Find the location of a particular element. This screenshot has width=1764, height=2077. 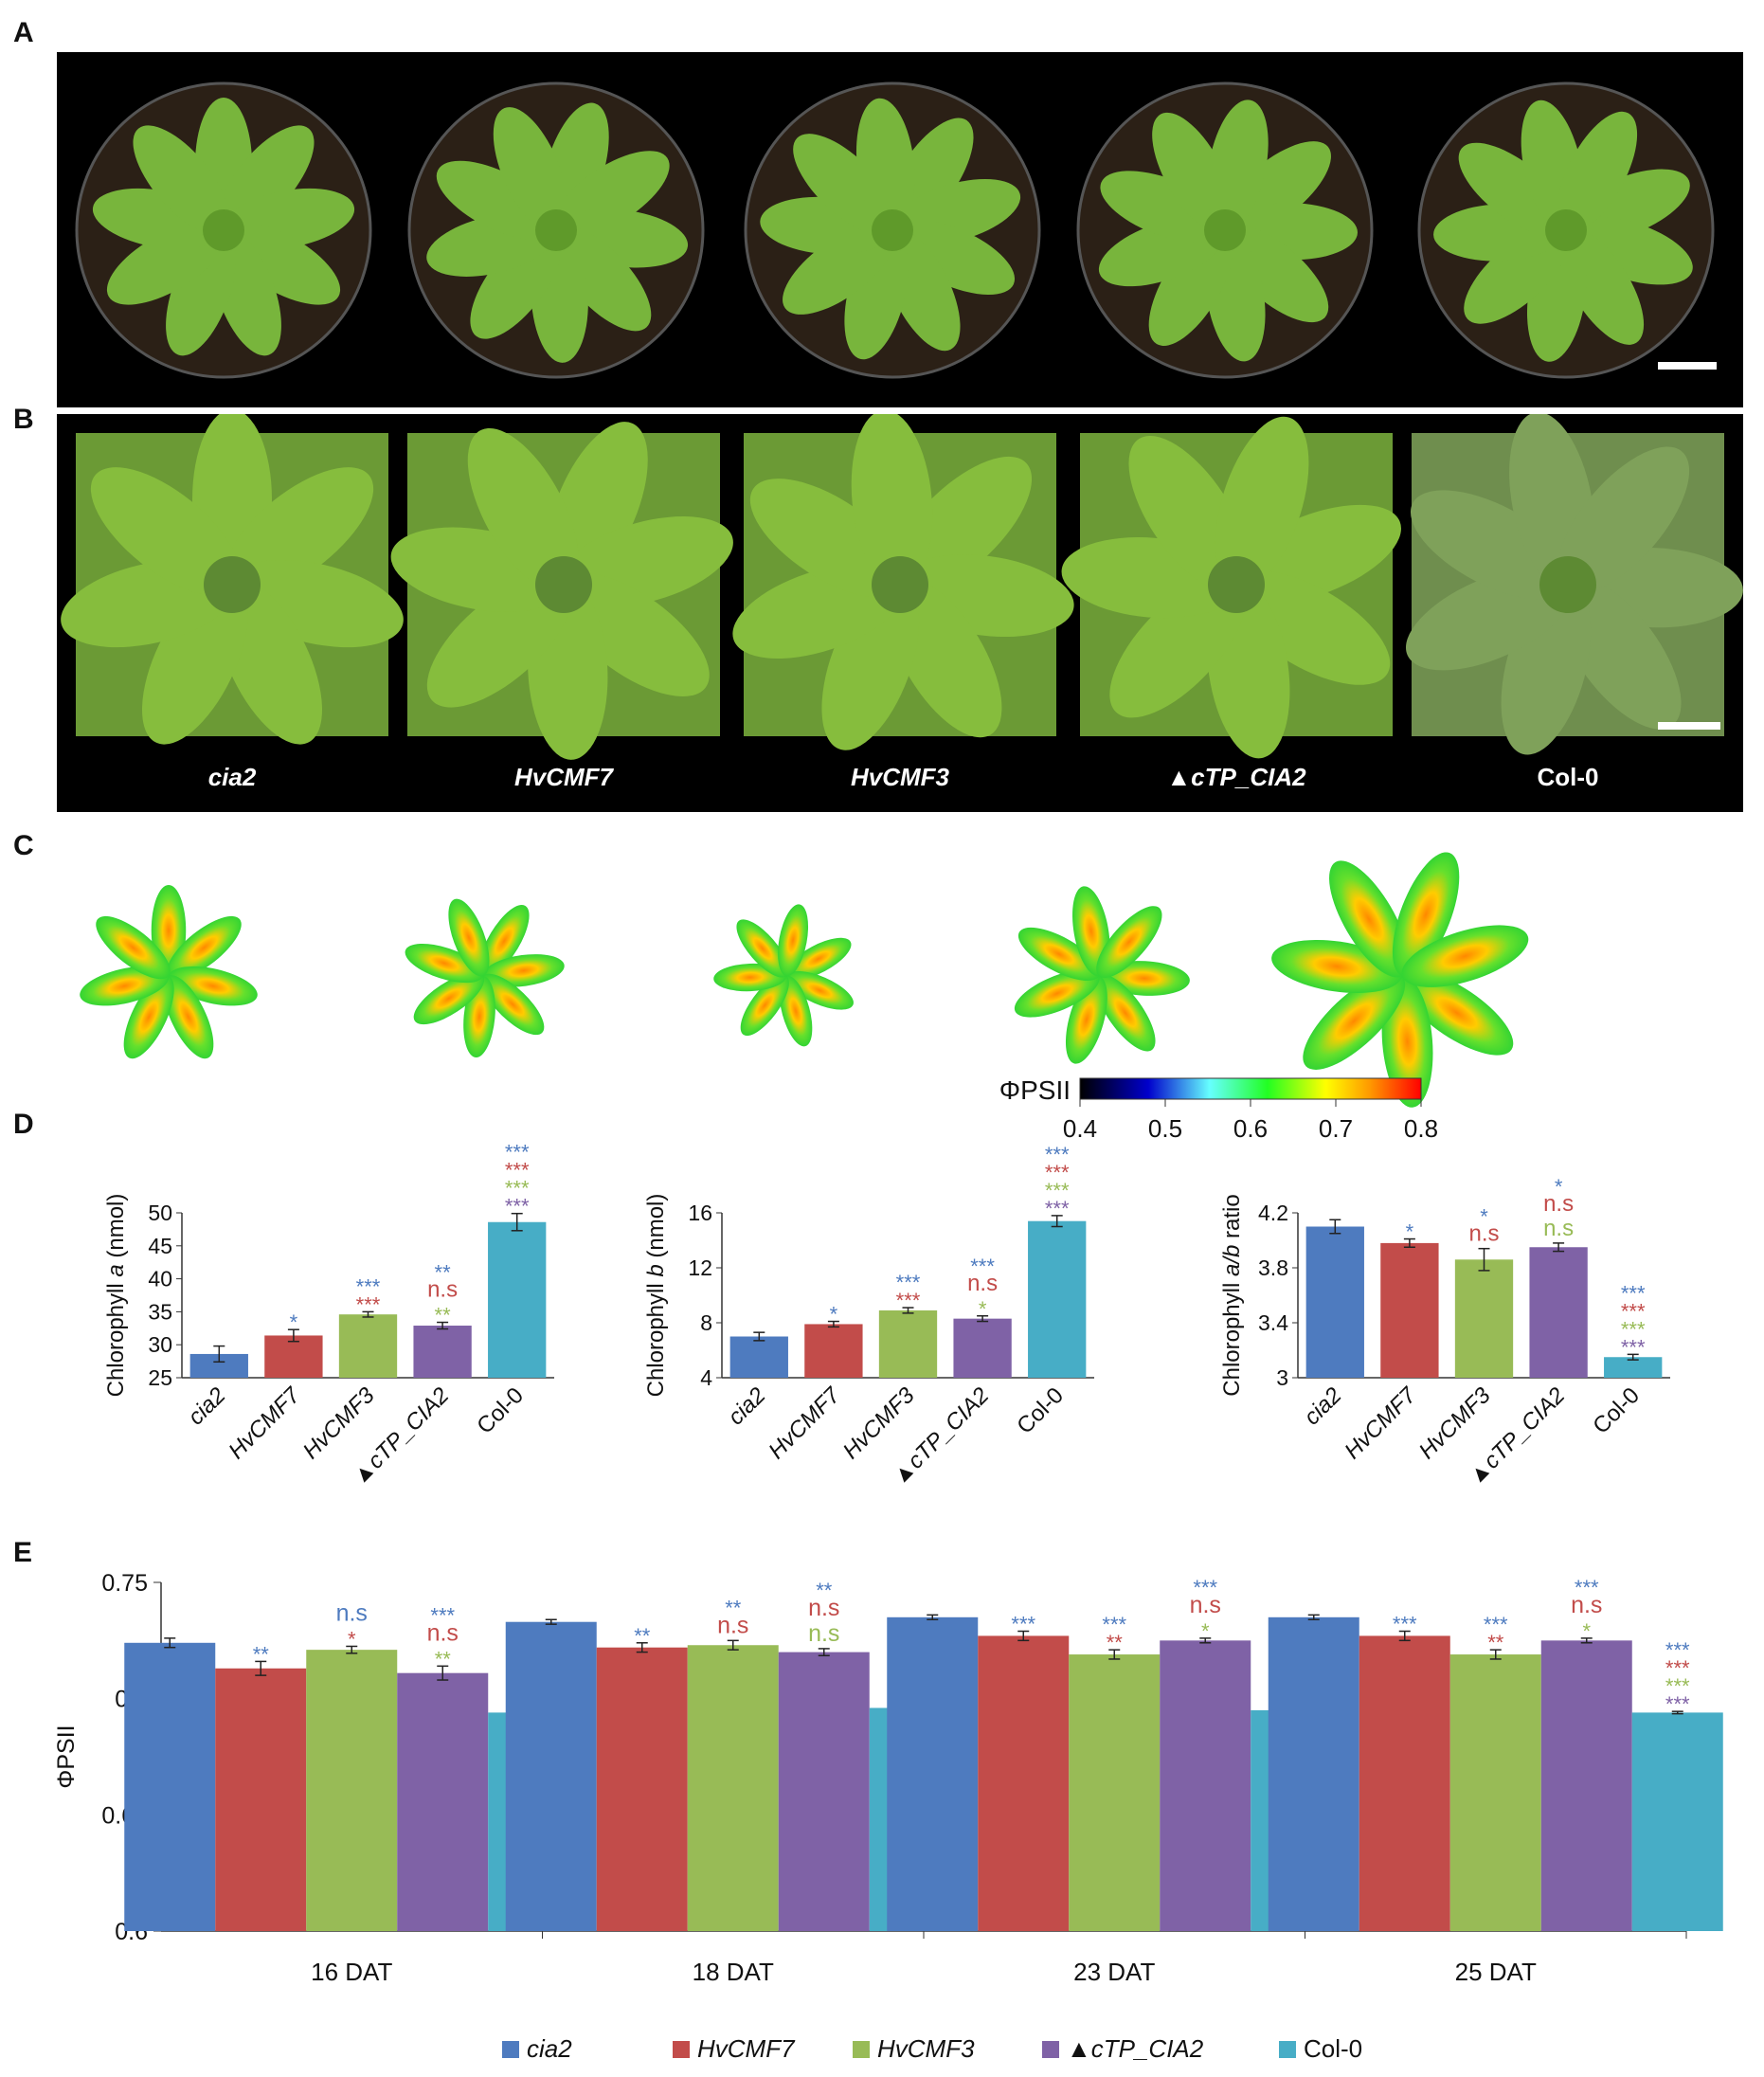

y-label-part: a is located at coordinates (116, 1270).